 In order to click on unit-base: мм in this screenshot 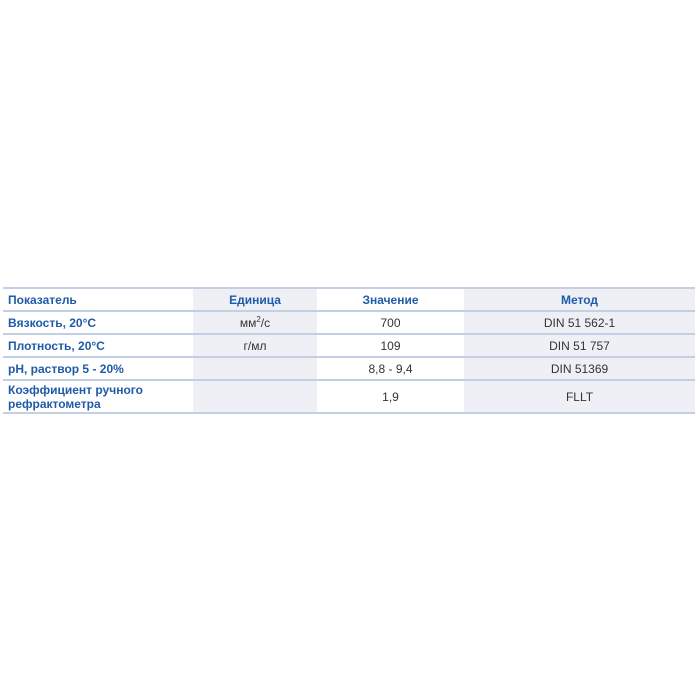, I will do `click(248, 323)`.